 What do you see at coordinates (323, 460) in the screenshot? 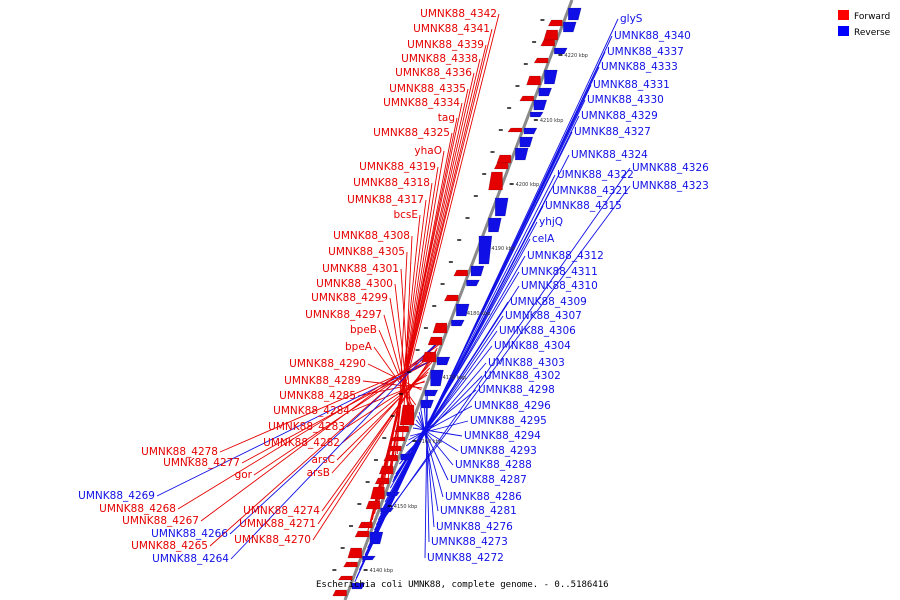
I see `gene-label-left: arsC` at bounding box center [323, 460].